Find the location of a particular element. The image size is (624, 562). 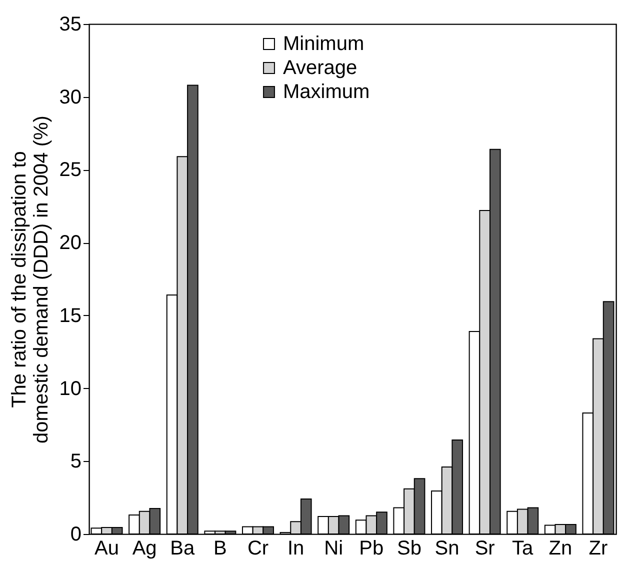

y-tick-label: 0 is located at coordinates (76, 535).